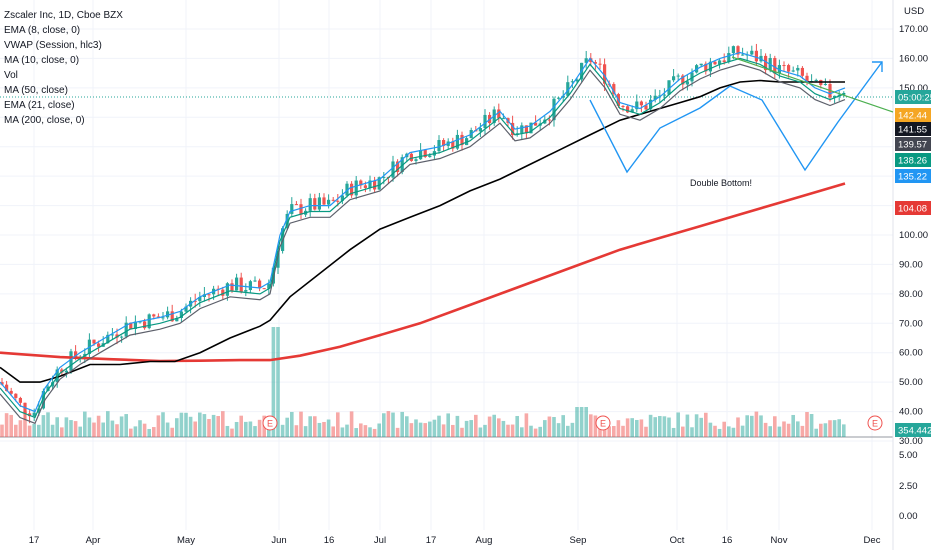 This screenshot has height=550, width=932. Describe the element at coordinates (455, 540) in the screenshot. I see `time-axis-labels: 17 Apr May Jun 16 Jul 17 Aug Sep Oct 16 Nov Dec` at that location.